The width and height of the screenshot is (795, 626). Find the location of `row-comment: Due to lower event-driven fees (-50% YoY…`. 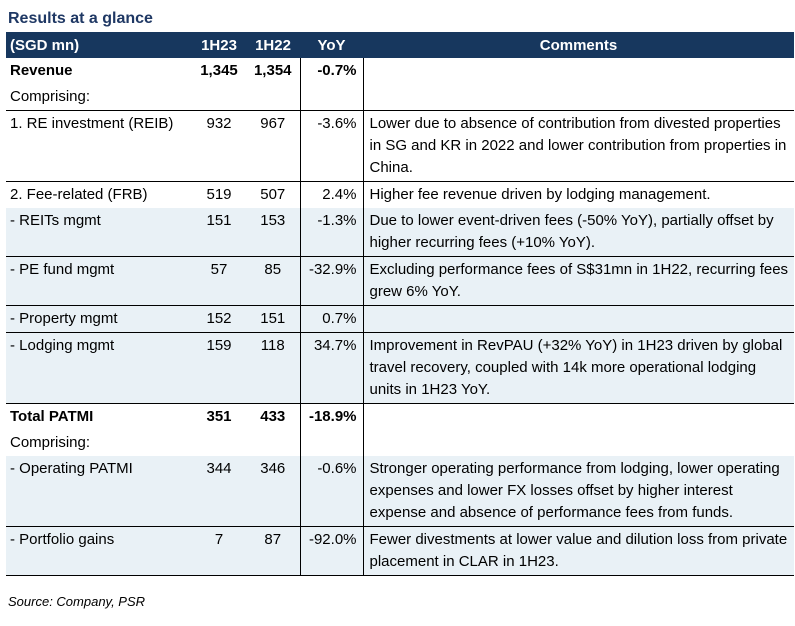

row-comment: Due to lower event-driven fees (-50% YoY… is located at coordinates (578, 232).